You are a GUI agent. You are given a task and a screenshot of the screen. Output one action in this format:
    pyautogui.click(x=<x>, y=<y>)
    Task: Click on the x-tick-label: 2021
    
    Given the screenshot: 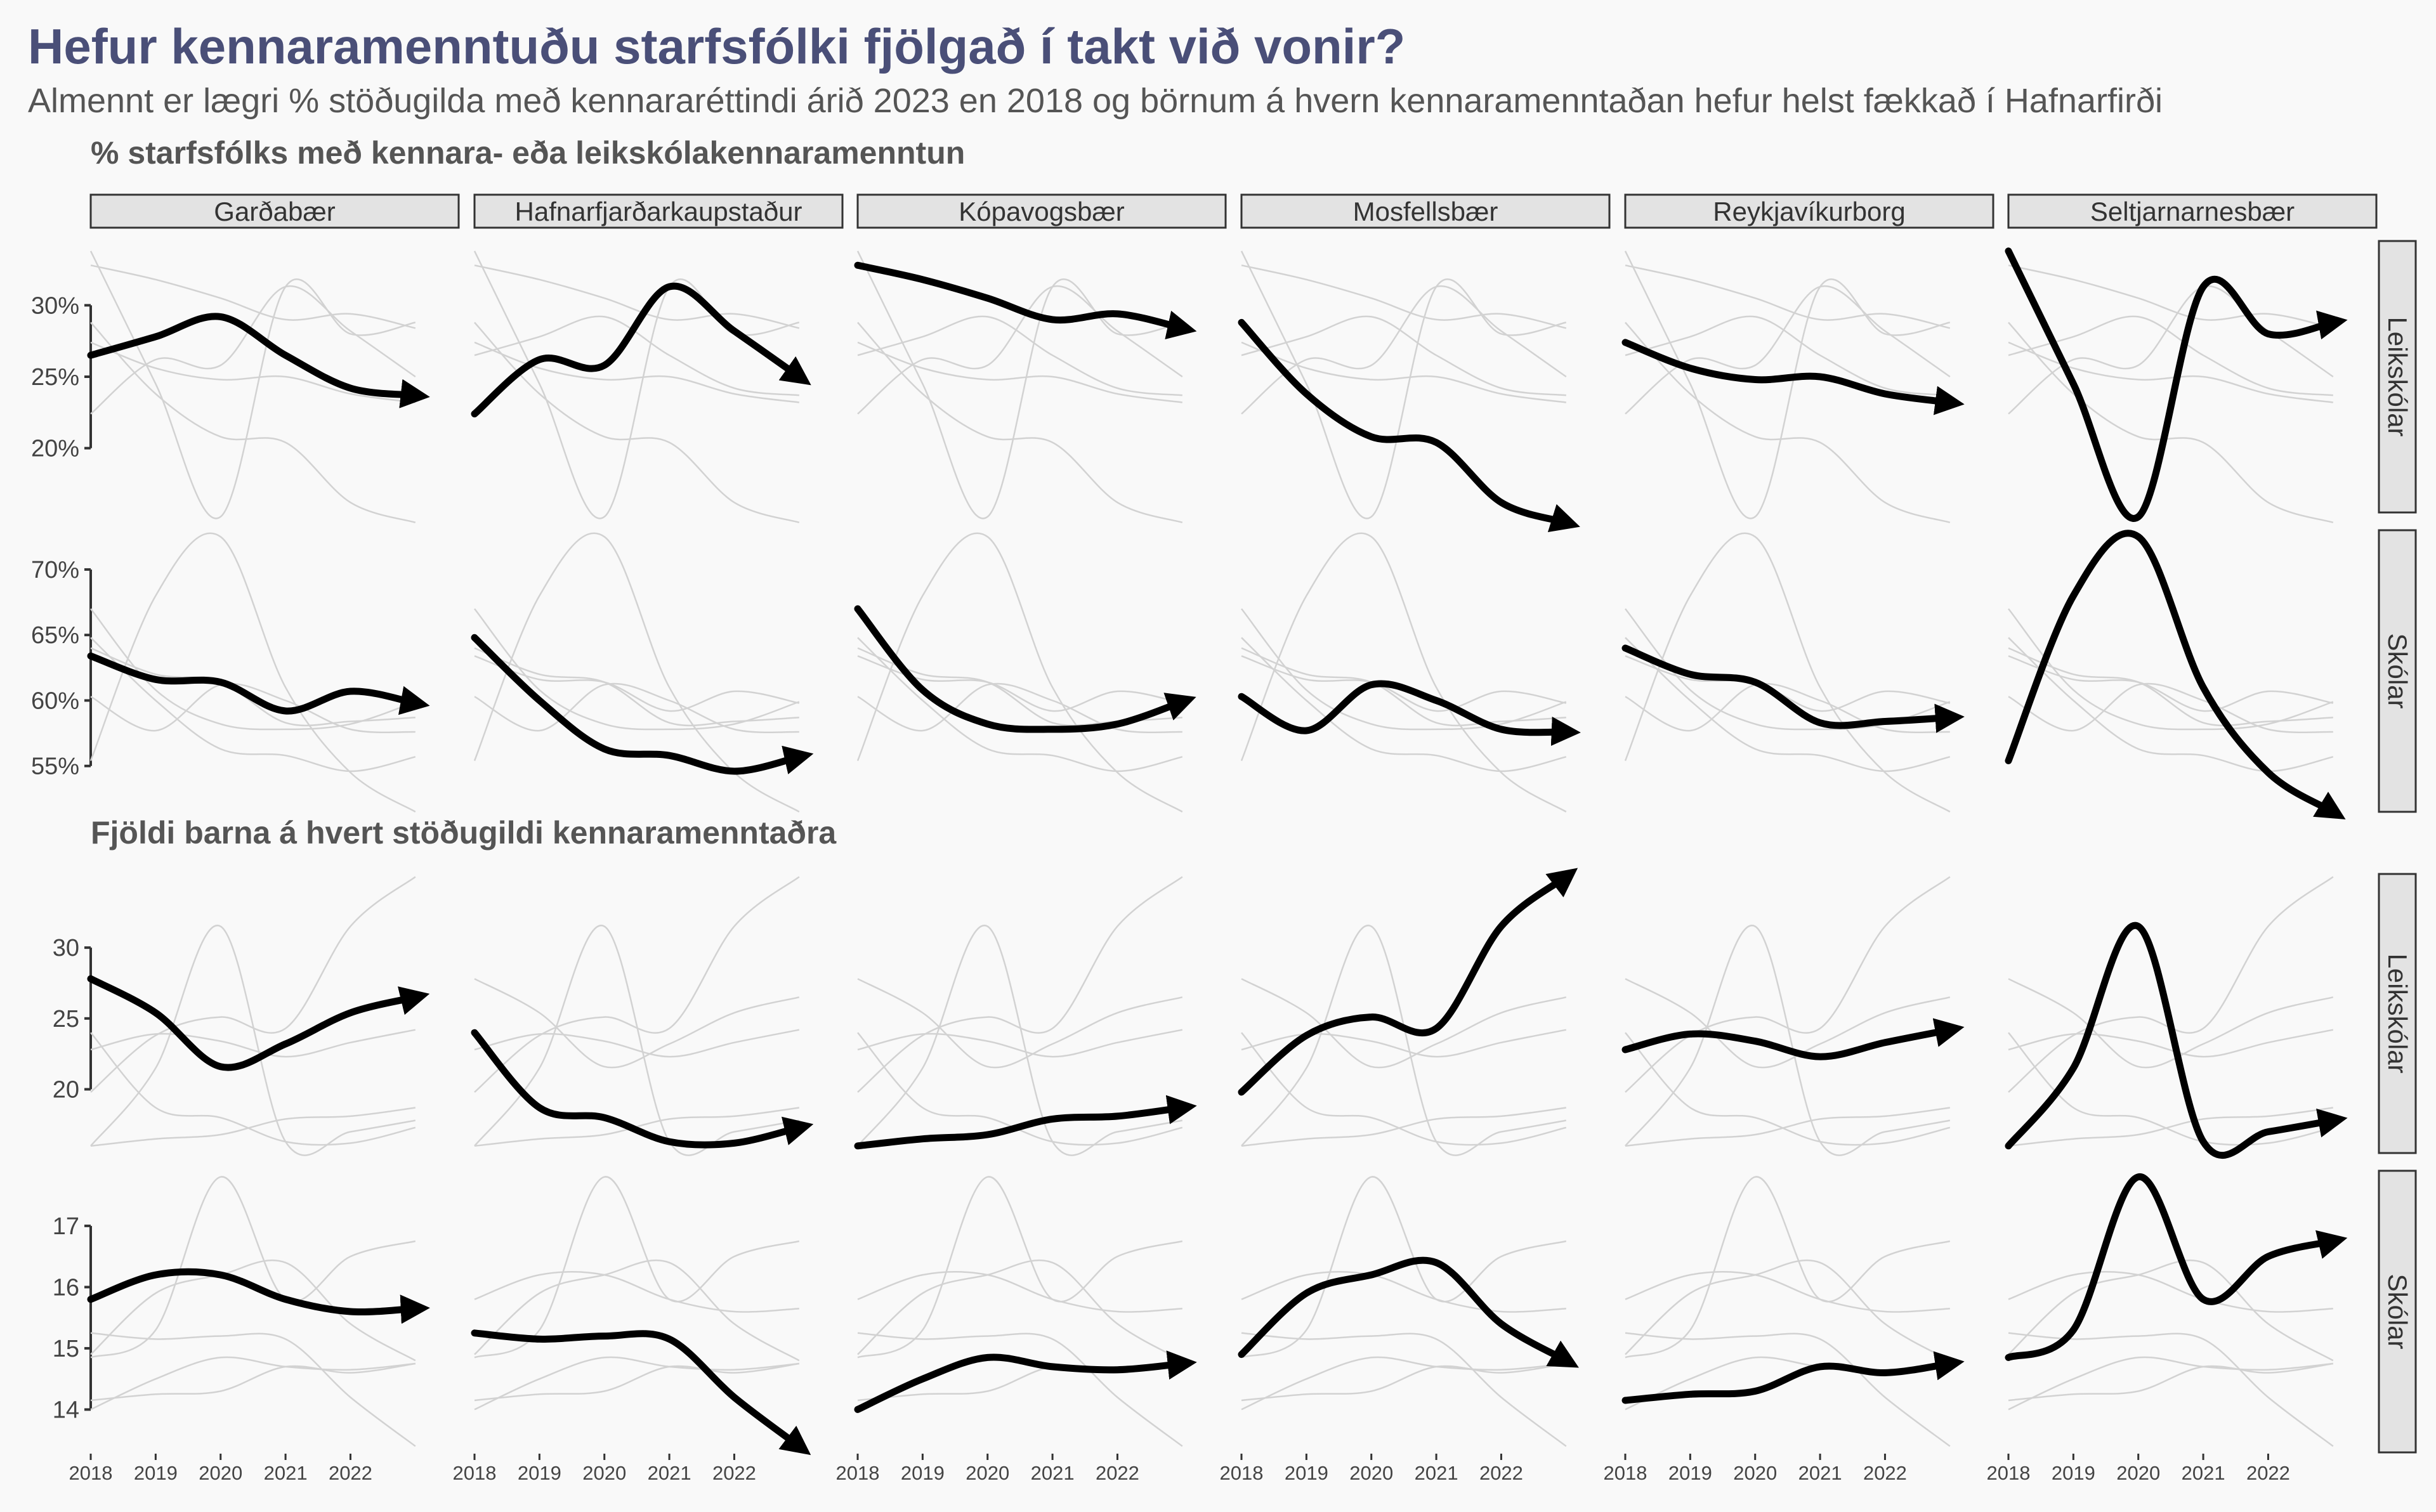 What is the action you would take?
    pyautogui.click(x=2203, y=1473)
    